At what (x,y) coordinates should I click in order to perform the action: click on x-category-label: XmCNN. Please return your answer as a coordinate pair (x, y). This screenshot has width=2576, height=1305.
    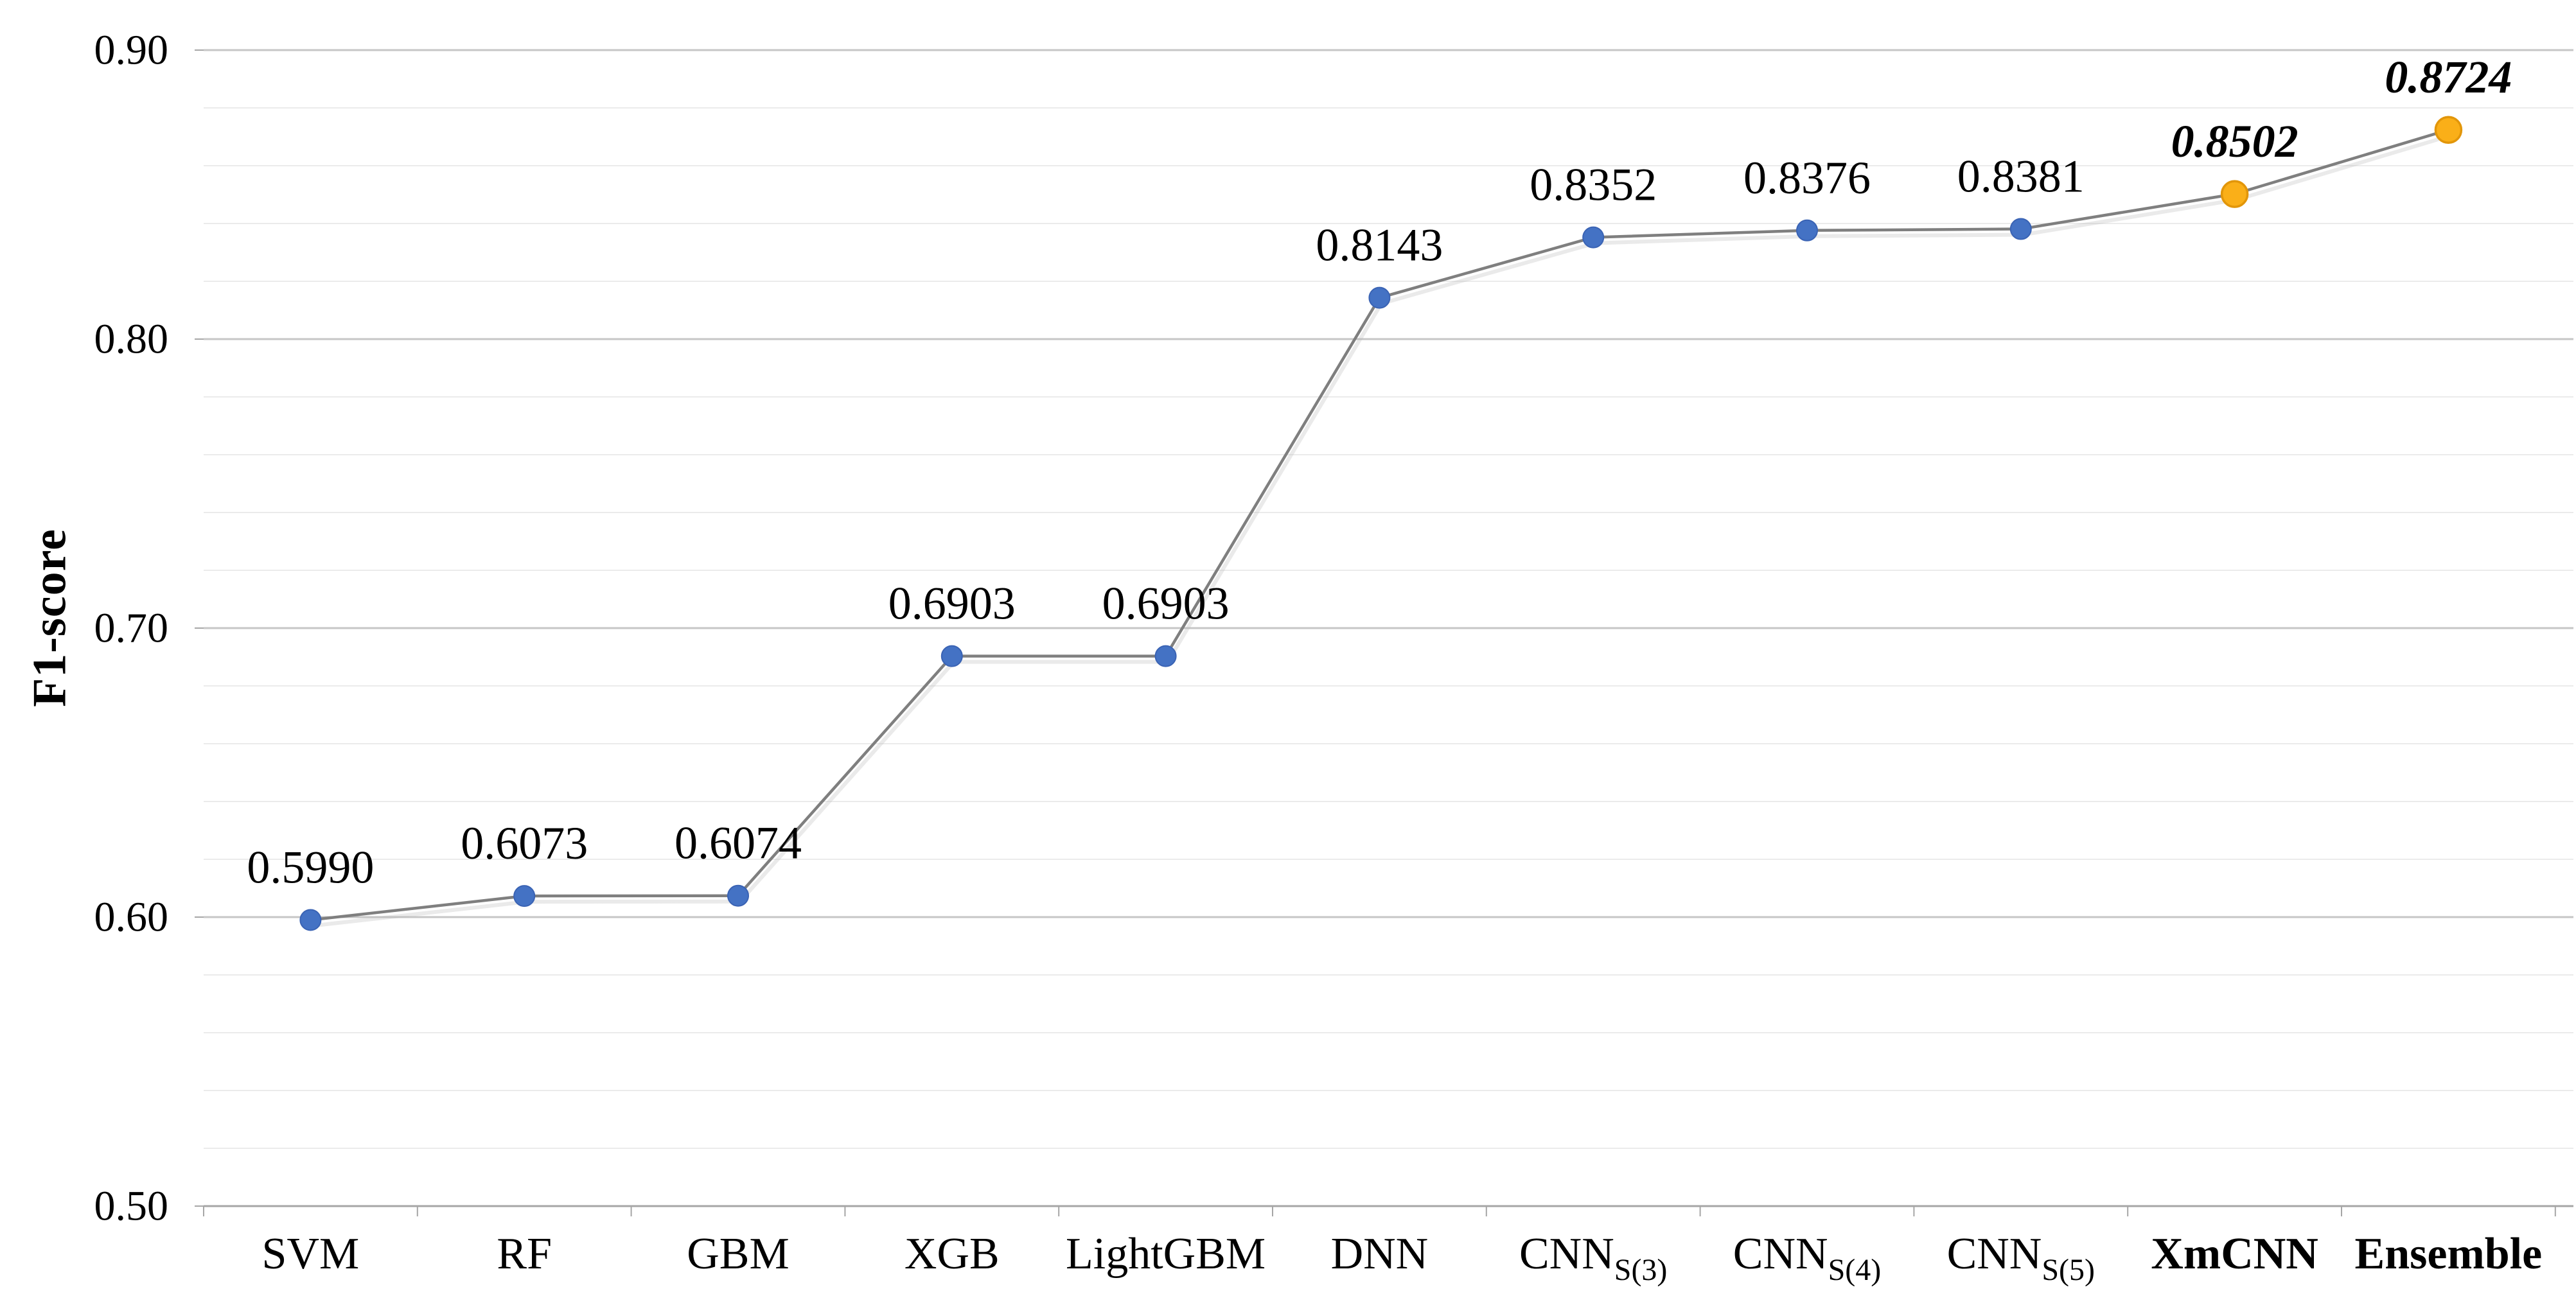
    Looking at the image, I should click on (2234, 1254).